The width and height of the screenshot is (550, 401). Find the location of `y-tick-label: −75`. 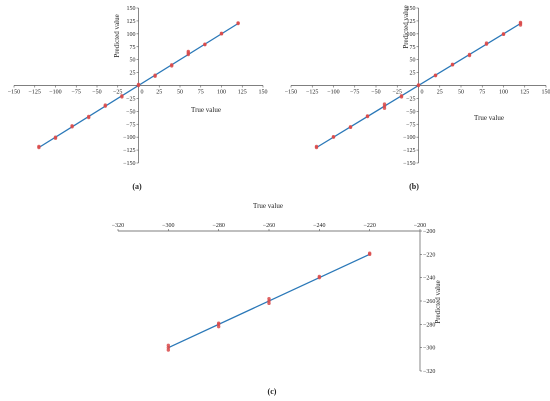

y-tick-label: −75 is located at coordinates (410, 125).